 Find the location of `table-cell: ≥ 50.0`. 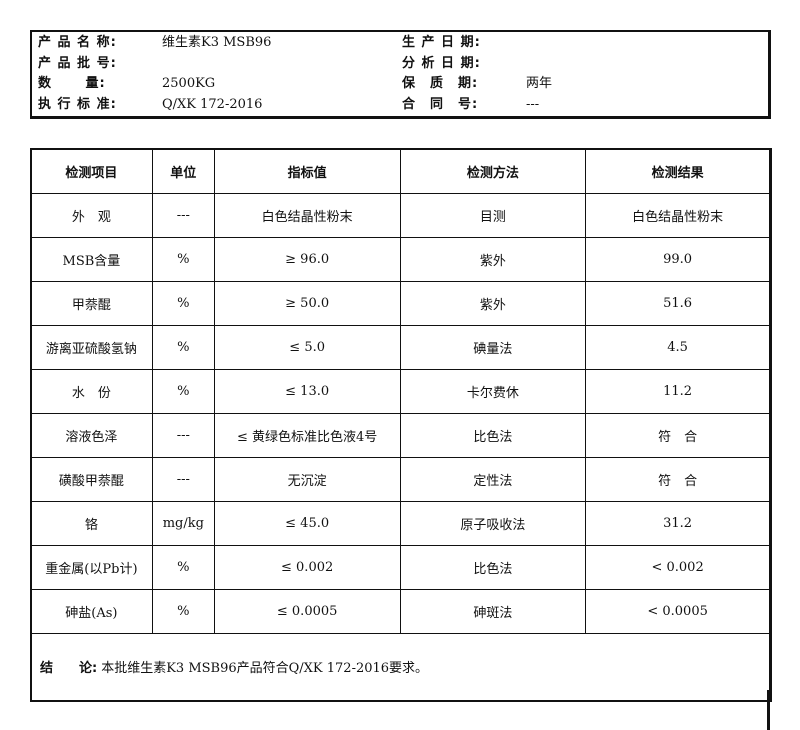

table-cell: ≥ 50.0 is located at coordinates (307, 303).